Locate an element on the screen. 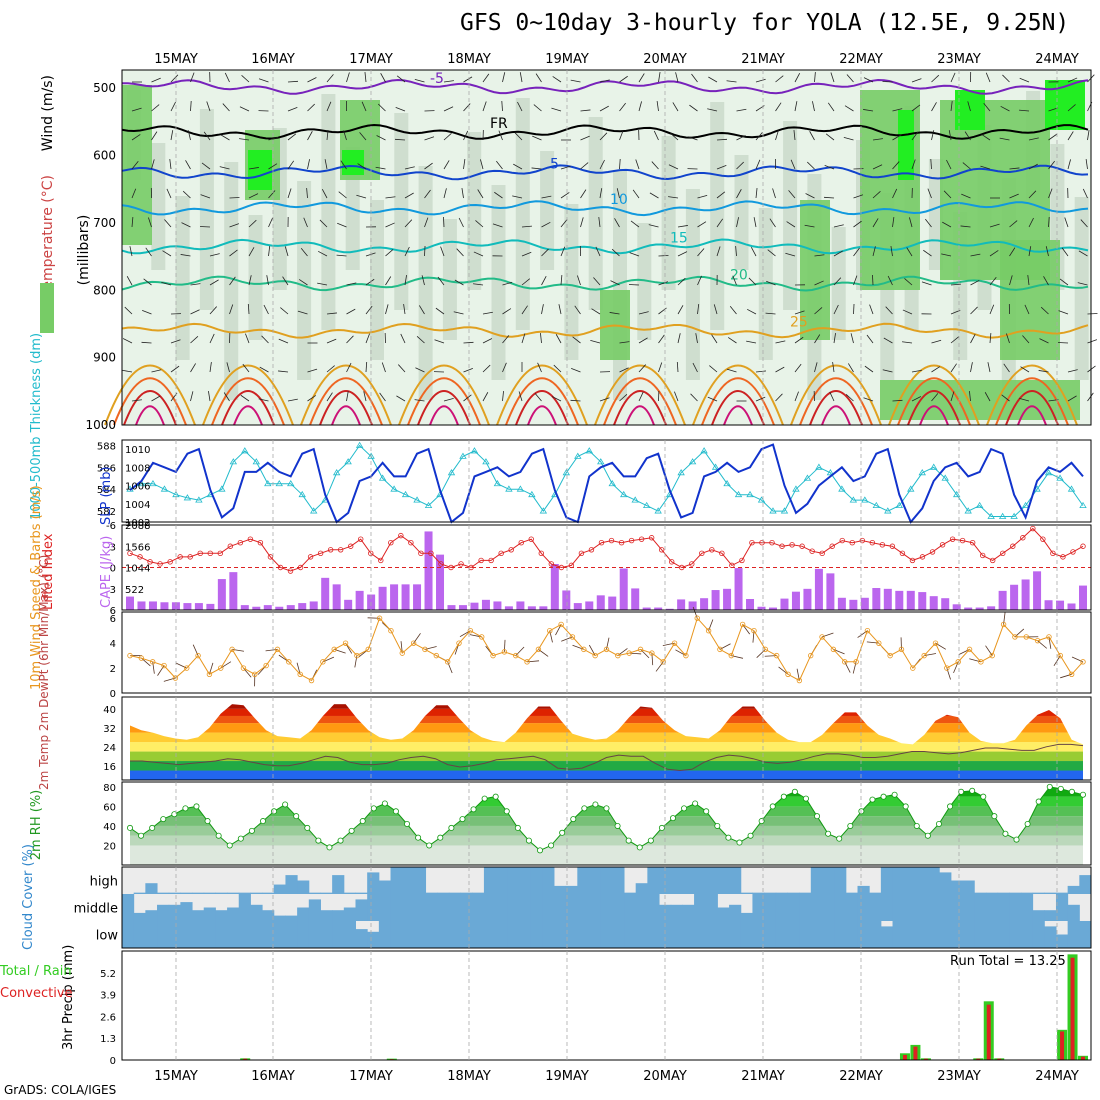 This screenshot has width=1100, height=1100. precip-conv-bar is located at coordinates (999, 1059).